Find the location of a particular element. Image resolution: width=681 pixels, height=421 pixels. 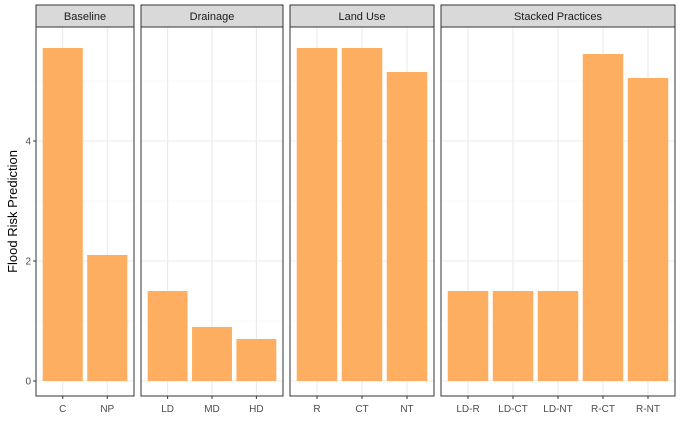

x-tick-label: LD-R is located at coordinates (467, 409).